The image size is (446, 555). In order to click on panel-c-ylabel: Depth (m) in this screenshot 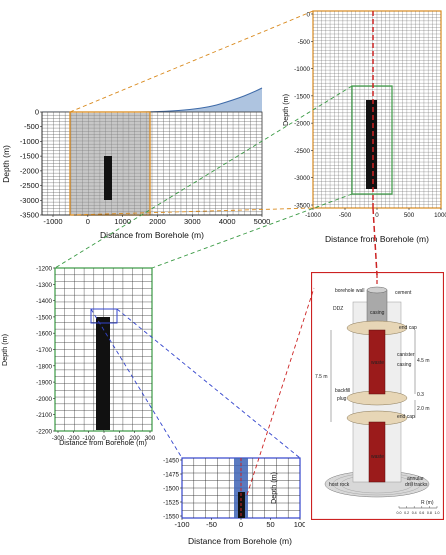, I will do `click(4, 350)`.